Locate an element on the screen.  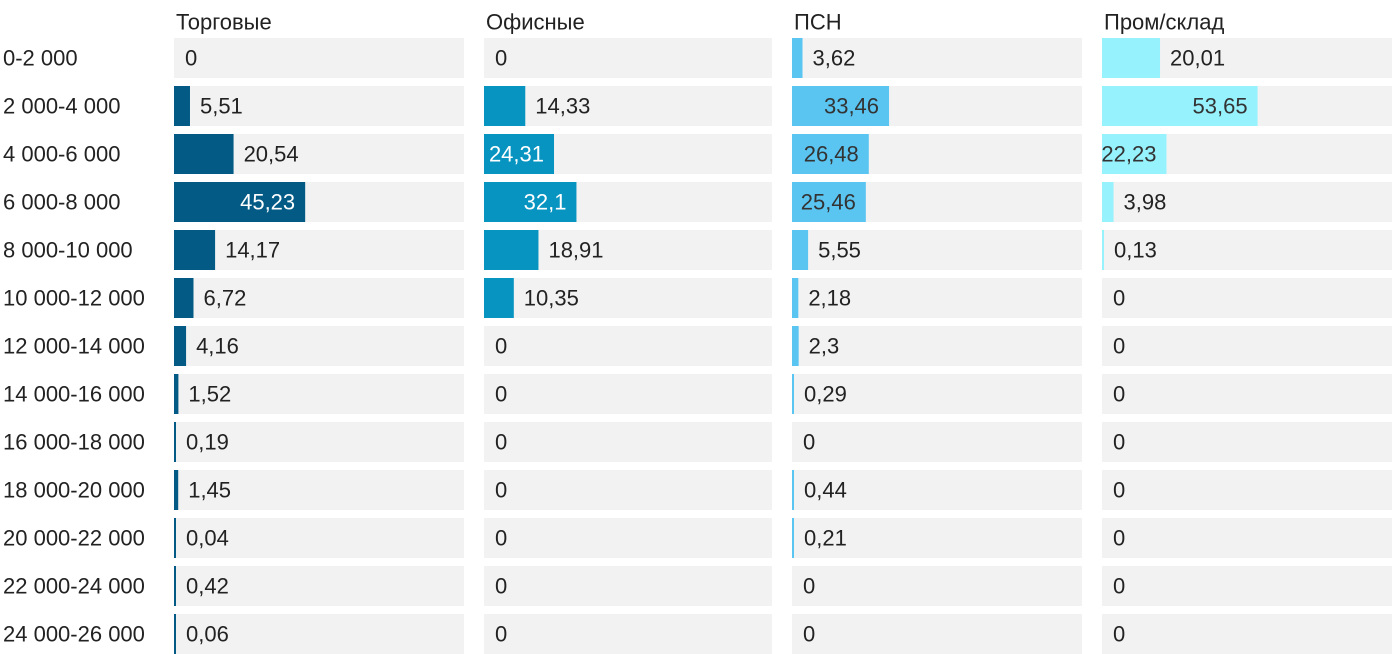
category-label: 4 000-6 000 is located at coordinates (61, 154).